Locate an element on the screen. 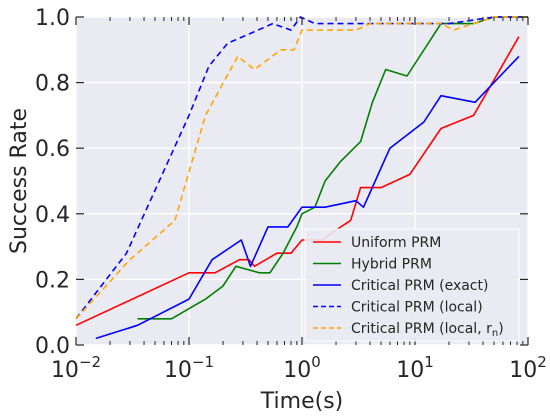 The height and width of the screenshot is (418, 550). legend-label: Uniform PRM is located at coordinates (396, 243).